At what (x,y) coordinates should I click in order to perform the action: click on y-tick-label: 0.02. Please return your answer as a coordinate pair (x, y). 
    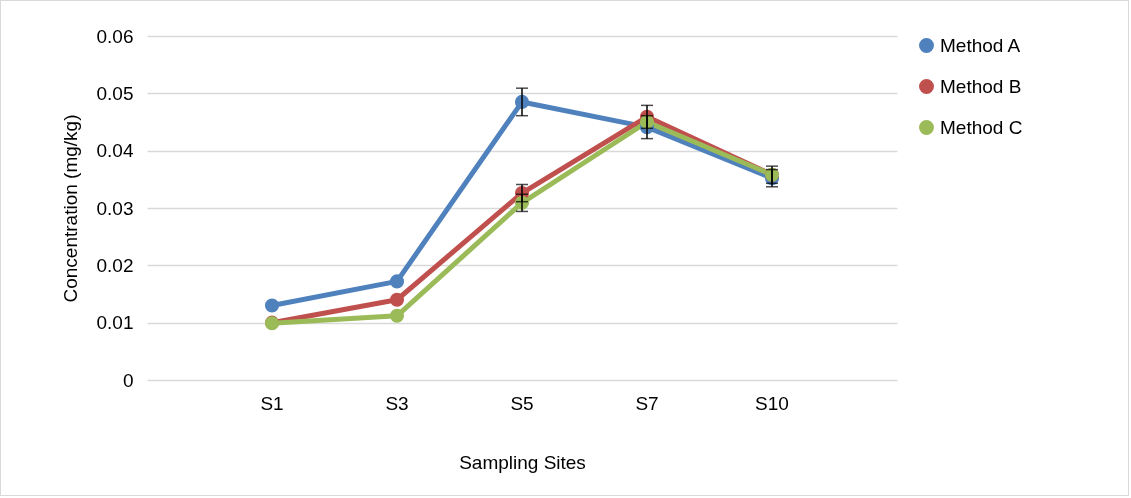
    Looking at the image, I should click on (115, 265).